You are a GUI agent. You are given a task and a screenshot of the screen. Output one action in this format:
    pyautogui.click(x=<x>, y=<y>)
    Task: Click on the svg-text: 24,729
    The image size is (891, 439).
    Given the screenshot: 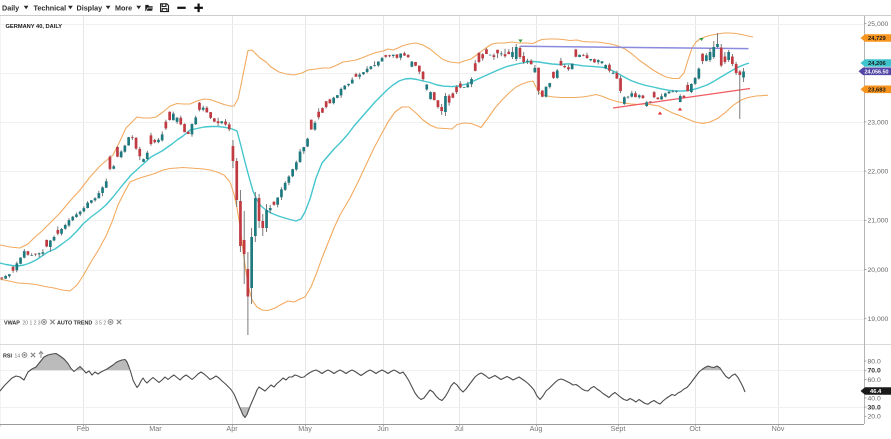 What is the action you would take?
    pyautogui.click(x=877, y=39)
    